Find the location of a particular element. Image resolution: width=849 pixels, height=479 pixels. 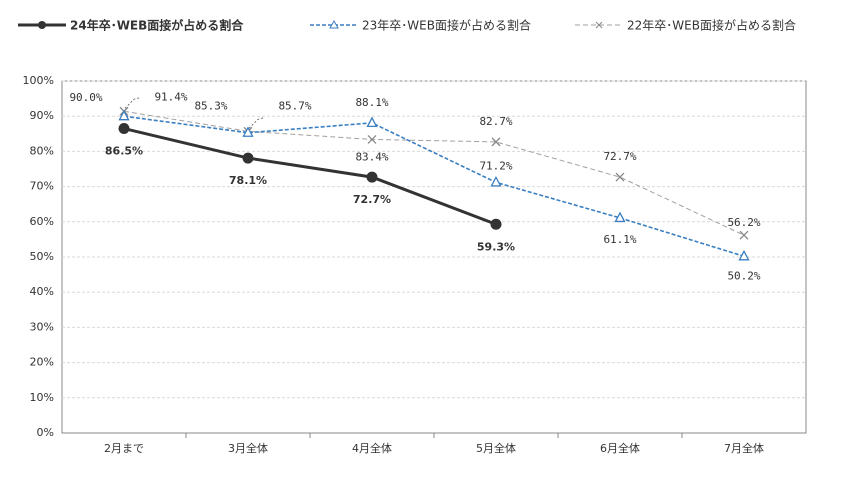

x-tick-label: 2月まで is located at coordinates (124, 448).